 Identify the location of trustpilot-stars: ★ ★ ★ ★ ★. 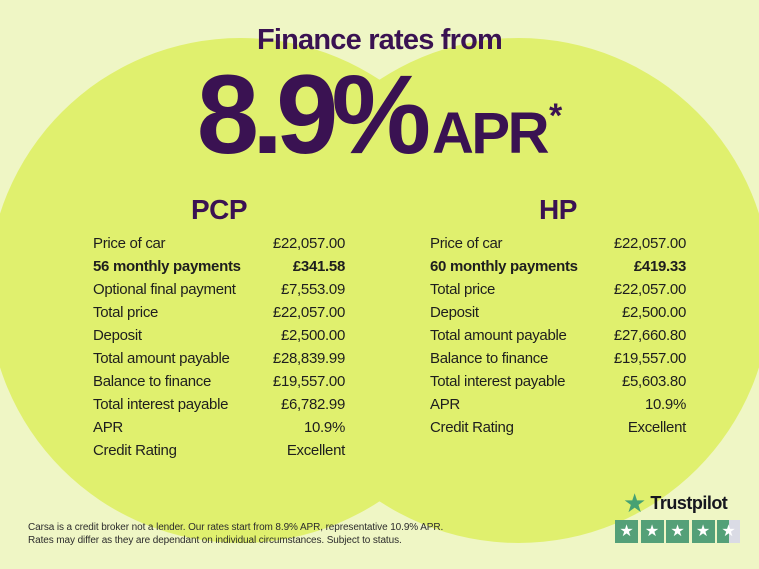
(683, 531).